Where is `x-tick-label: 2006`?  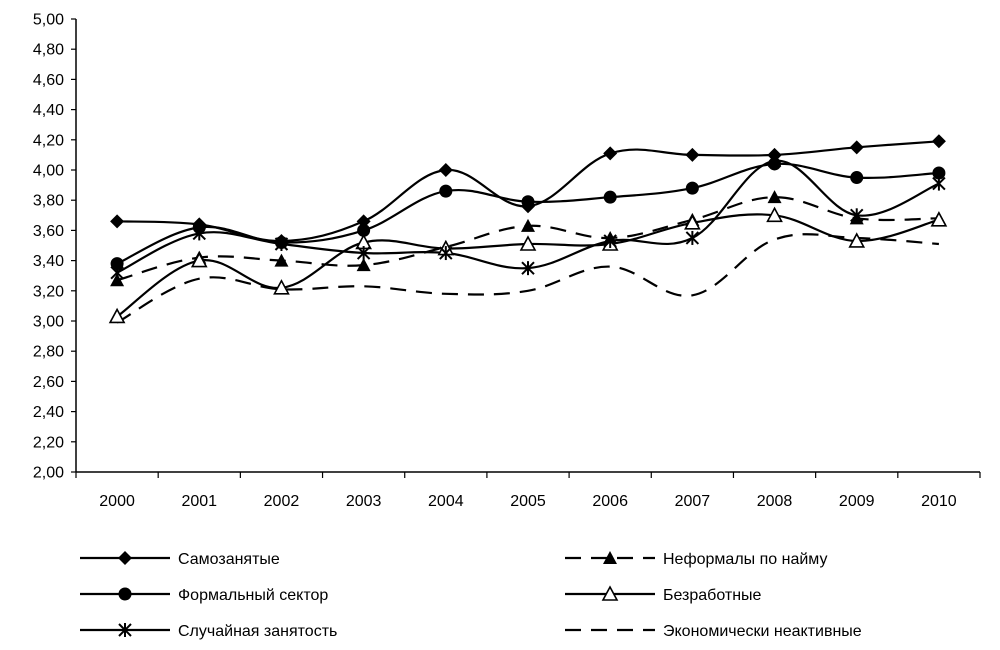 x-tick-label: 2006 is located at coordinates (610, 501).